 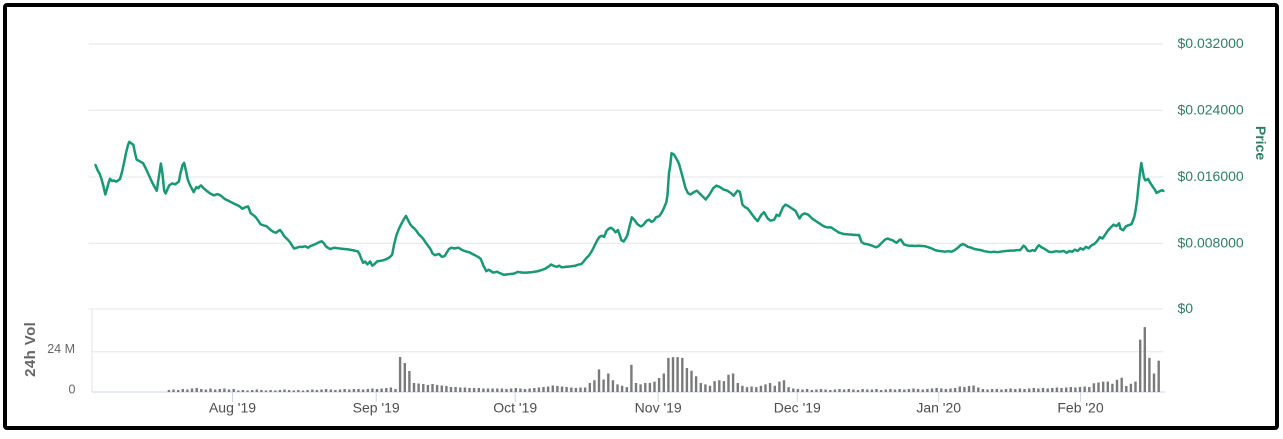 What do you see at coordinates (797, 407) in the screenshot?
I see `svg-text: Dec '19` at bounding box center [797, 407].